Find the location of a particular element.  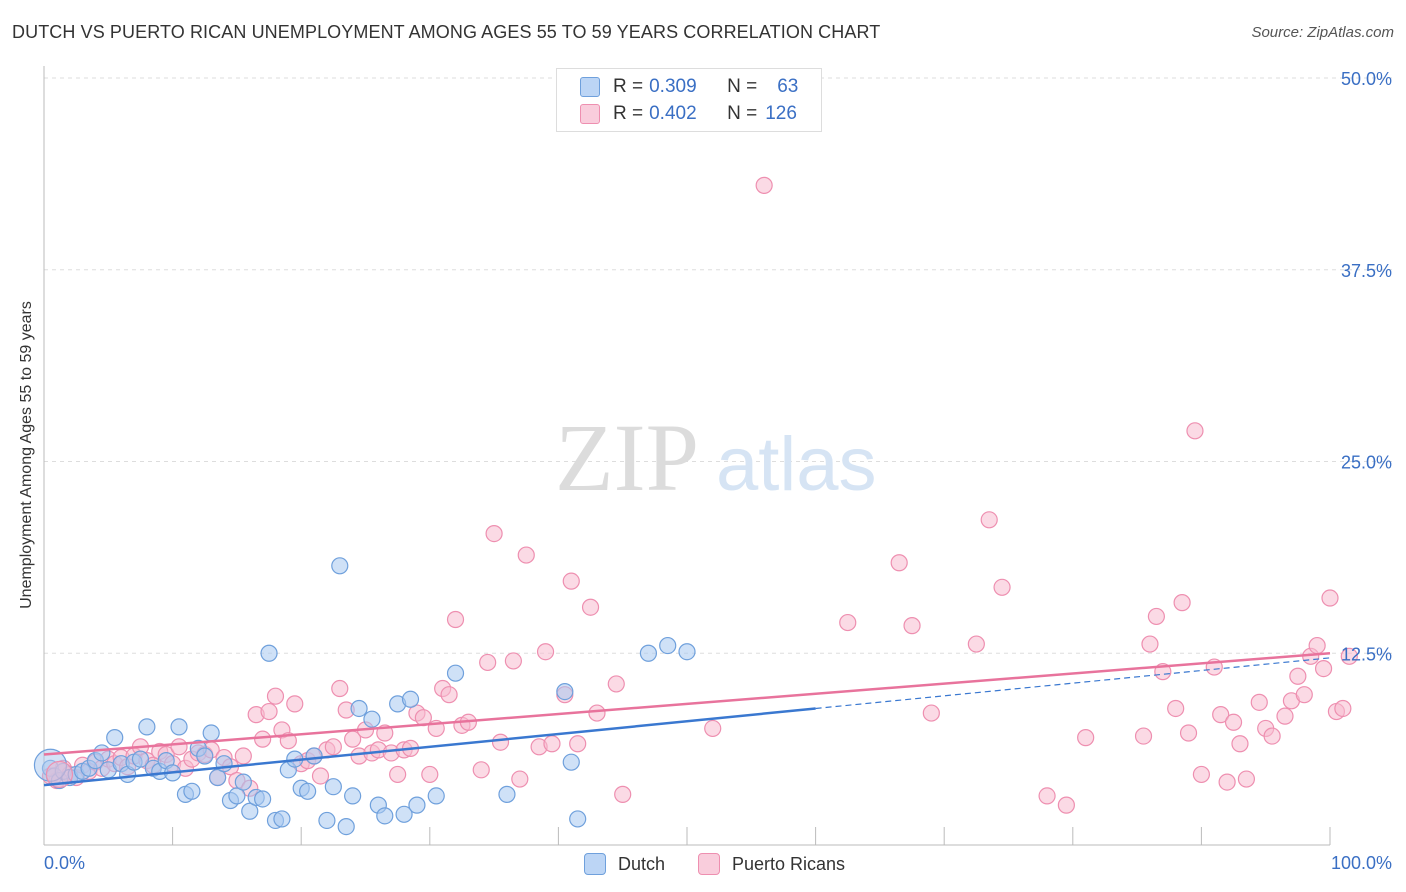

legend-pr-swatch is located at coordinates (709, 864).